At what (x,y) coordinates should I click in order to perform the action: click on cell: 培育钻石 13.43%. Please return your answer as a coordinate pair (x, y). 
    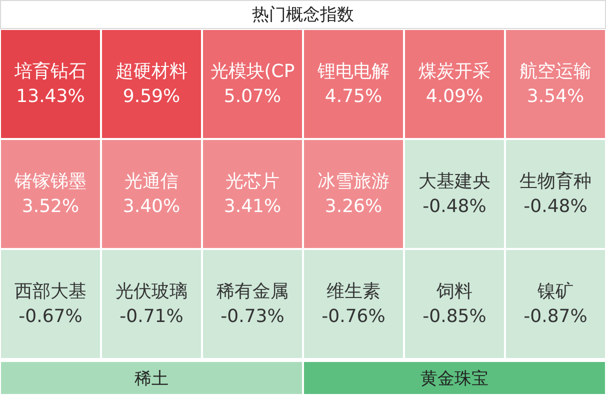
    Looking at the image, I should click on (50, 84).